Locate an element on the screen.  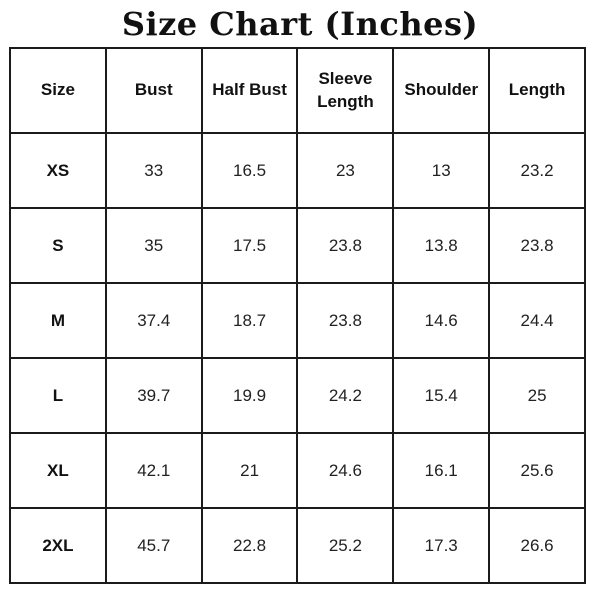
cell-shoulder: 13.8 is located at coordinates (441, 245).